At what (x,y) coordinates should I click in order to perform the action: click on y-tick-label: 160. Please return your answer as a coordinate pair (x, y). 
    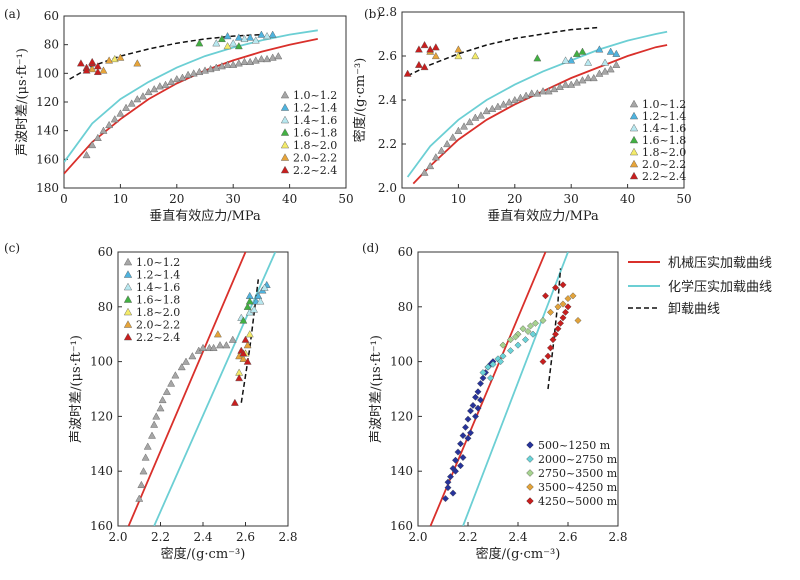
    Looking at the image, I should click on (47, 159).